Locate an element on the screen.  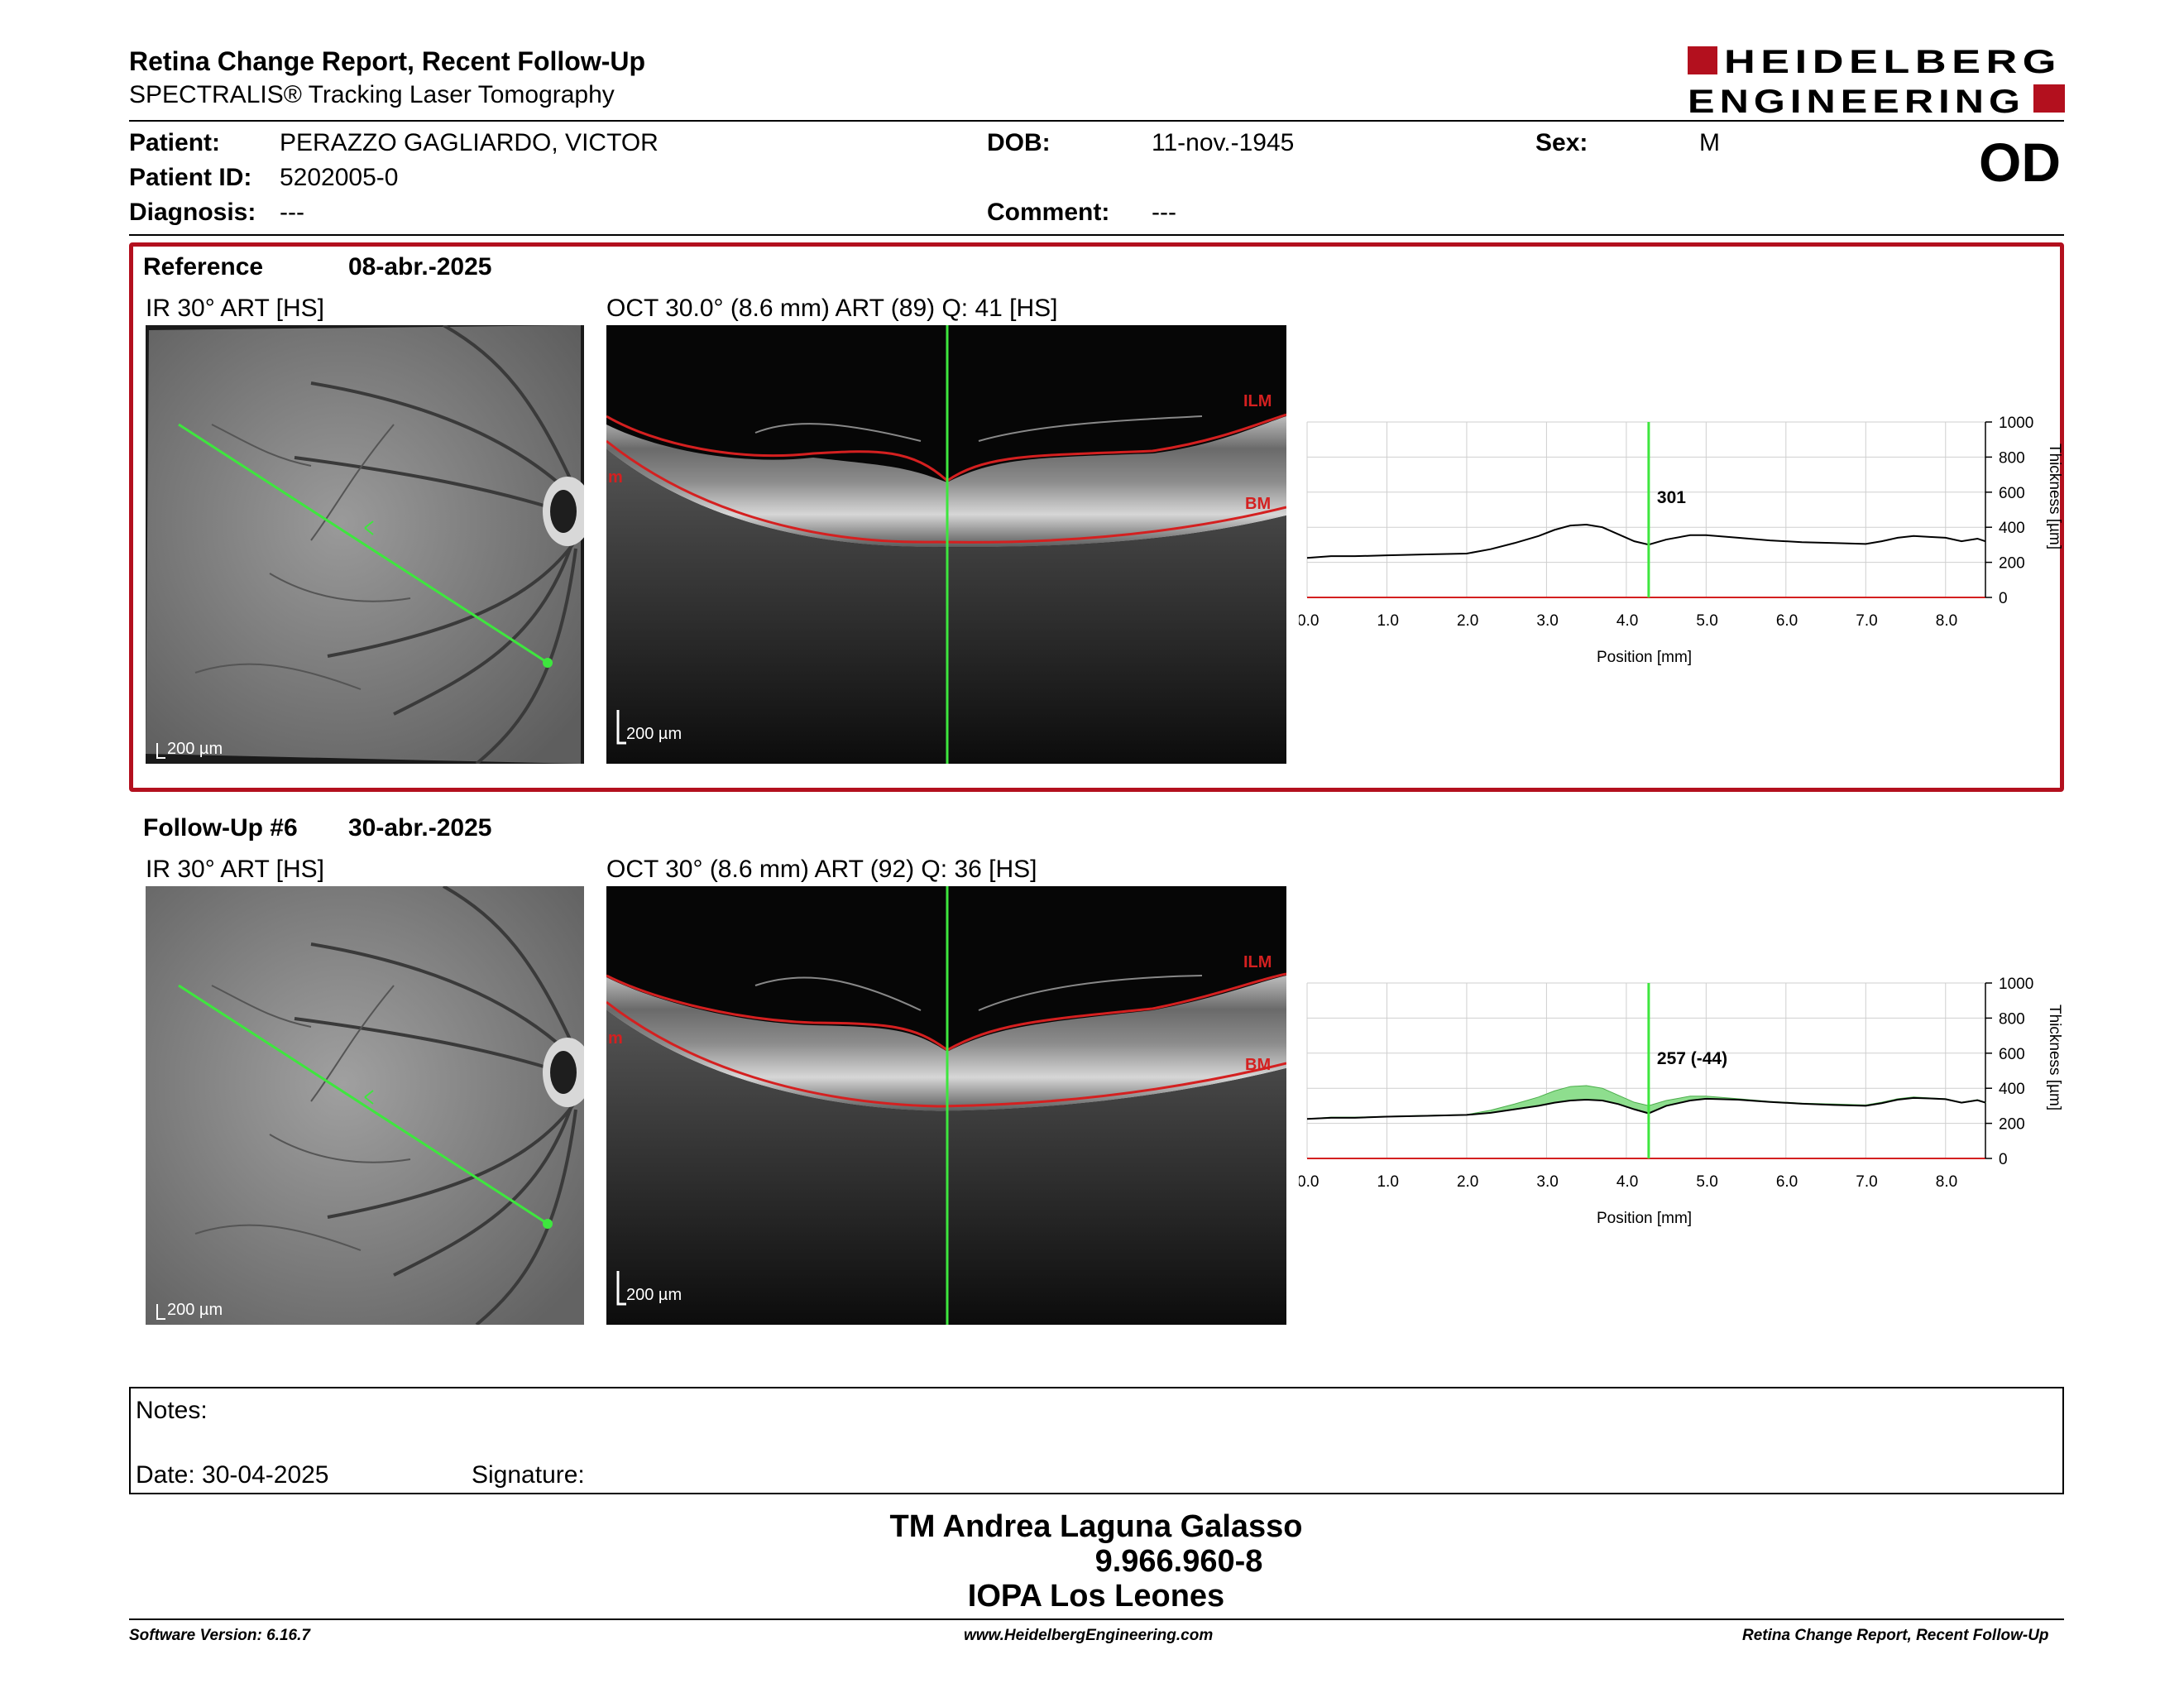
followup-date: 30-abr.-2025 is located at coordinates (420, 828).